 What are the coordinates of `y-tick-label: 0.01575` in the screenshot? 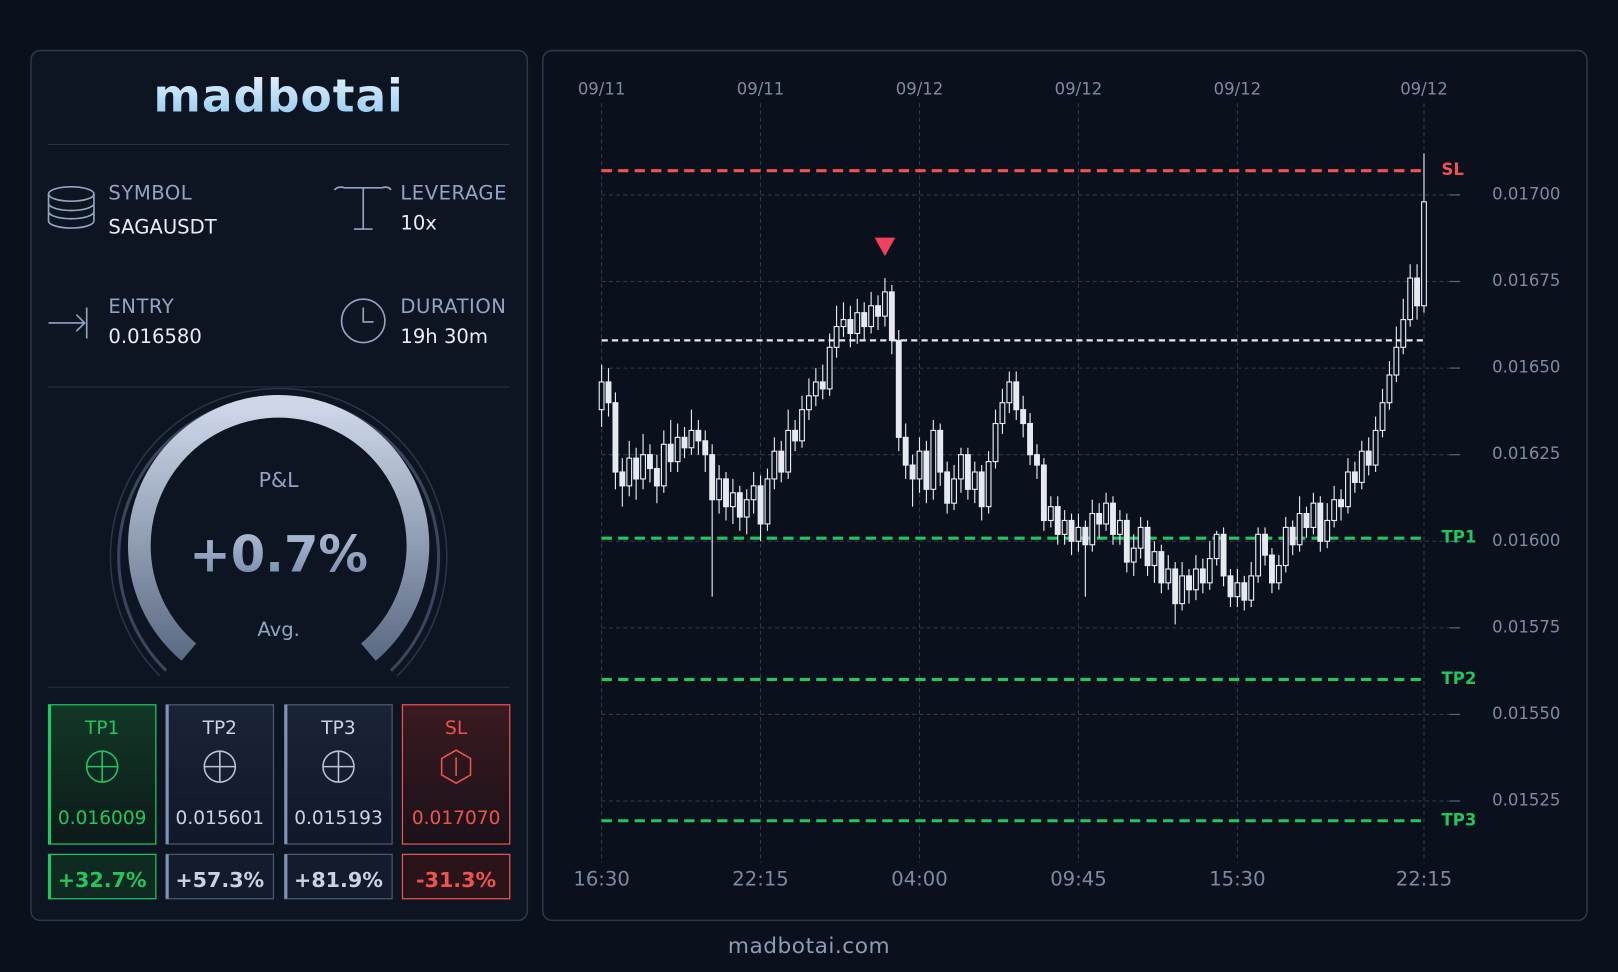 It's located at (1526, 626).